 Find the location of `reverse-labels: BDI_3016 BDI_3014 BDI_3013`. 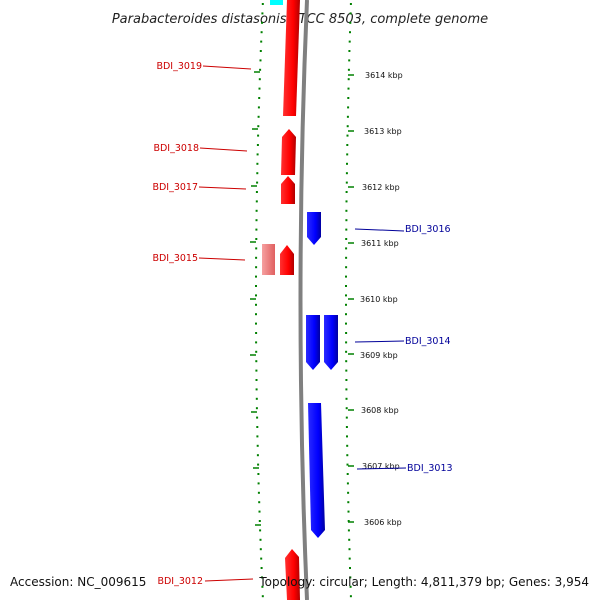

reverse-labels: BDI_3016 BDI_3014 BDI_3013 is located at coordinates (403, 349).